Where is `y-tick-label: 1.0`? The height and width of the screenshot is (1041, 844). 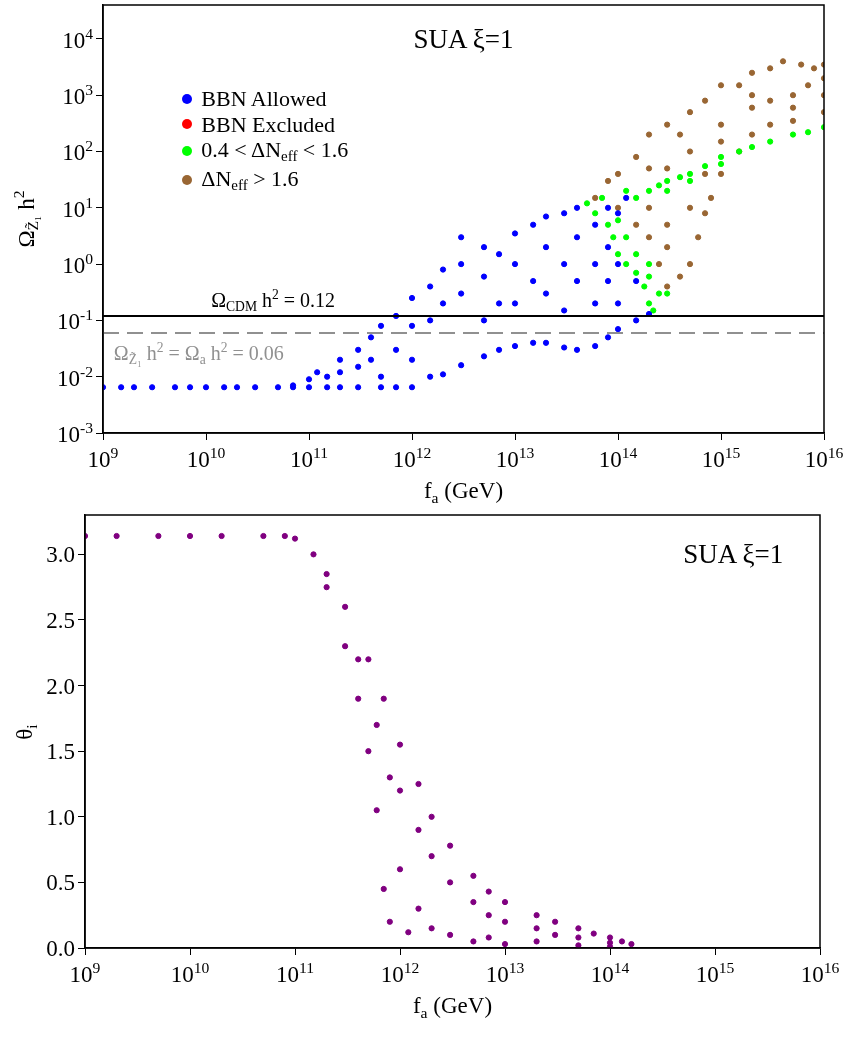
y-tick-label: 1.0 is located at coordinates (60, 817).